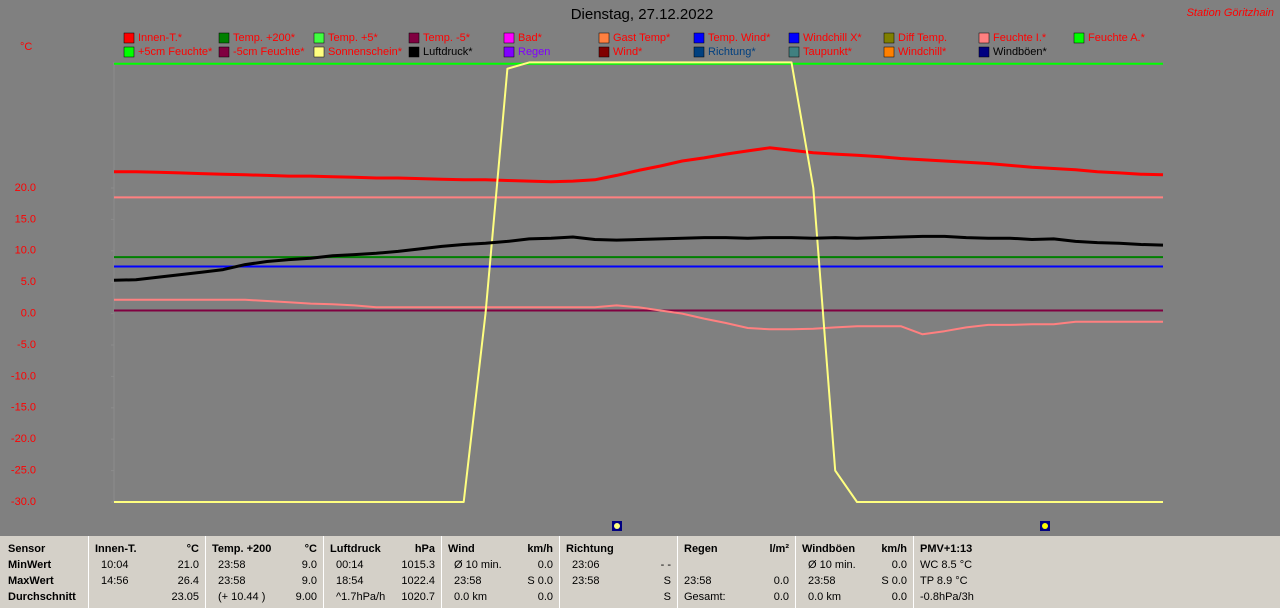 The width and height of the screenshot is (1280, 608). What do you see at coordinates (242, 597) in the screenshot?
I see `stat-time: (+ 10.44 )` at bounding box center [242, 597].